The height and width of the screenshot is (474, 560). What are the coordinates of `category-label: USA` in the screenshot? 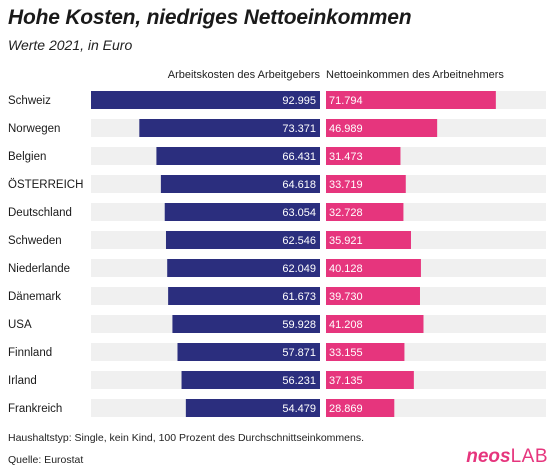 It's located at (20, 325).